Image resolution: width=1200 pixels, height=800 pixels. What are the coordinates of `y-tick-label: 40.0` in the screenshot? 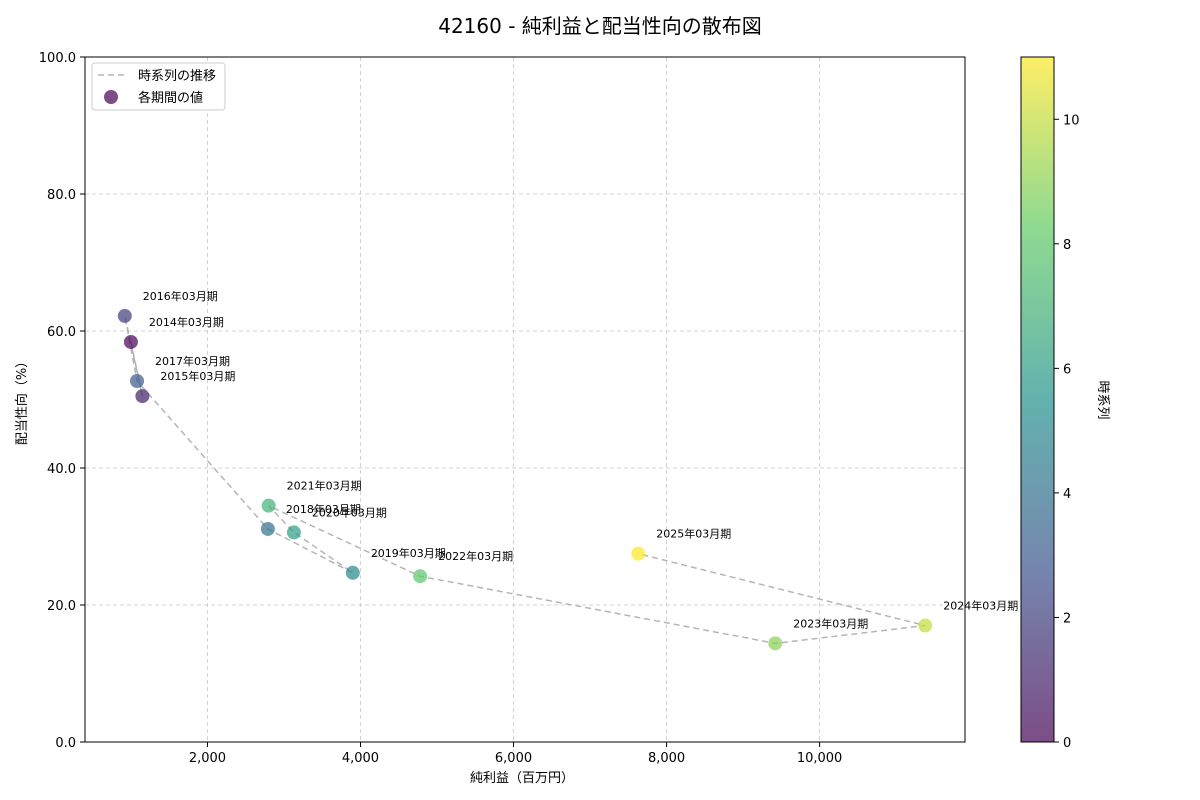 It's located at (61, 469).